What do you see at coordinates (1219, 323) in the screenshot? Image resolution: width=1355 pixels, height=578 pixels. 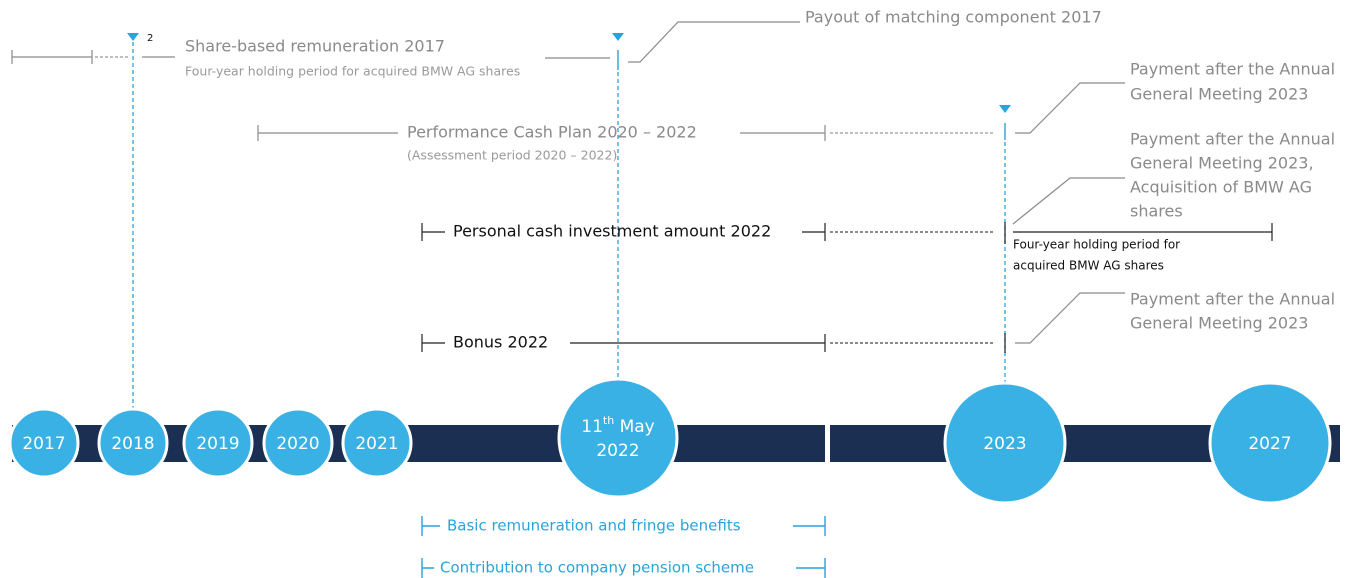 I see `bonus-payment: General Meeting 2023` at bounding box center [1219, 323].